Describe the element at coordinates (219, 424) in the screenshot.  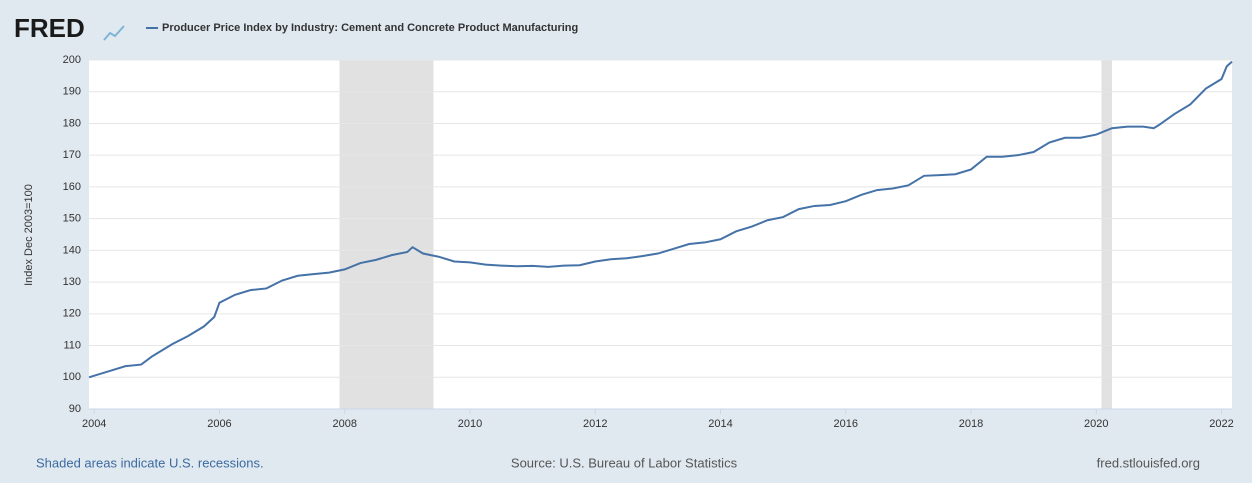
I see `x-tick-label: 2006` at that location.